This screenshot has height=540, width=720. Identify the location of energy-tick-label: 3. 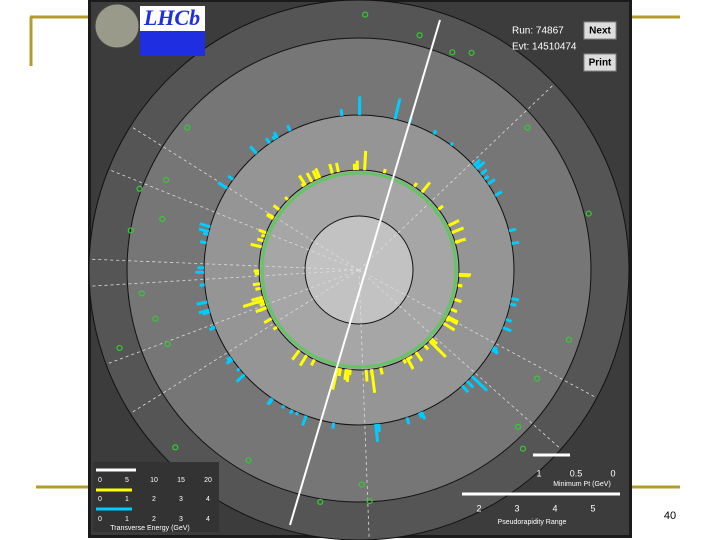
(181, 499).